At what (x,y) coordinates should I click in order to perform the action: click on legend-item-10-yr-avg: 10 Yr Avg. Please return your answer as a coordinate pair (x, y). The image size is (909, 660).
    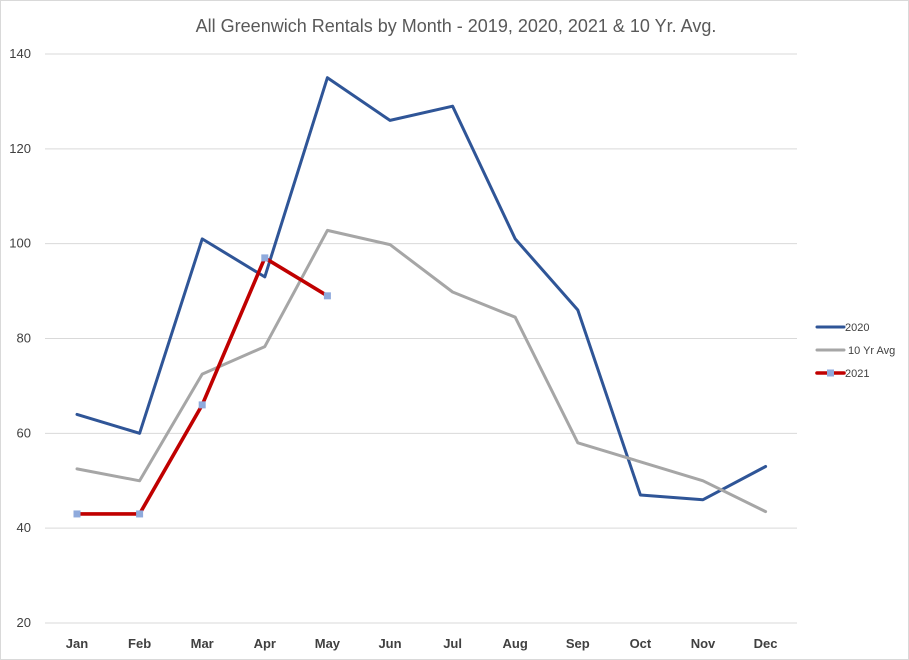
    Looking at the image, I should click on (855, 351).